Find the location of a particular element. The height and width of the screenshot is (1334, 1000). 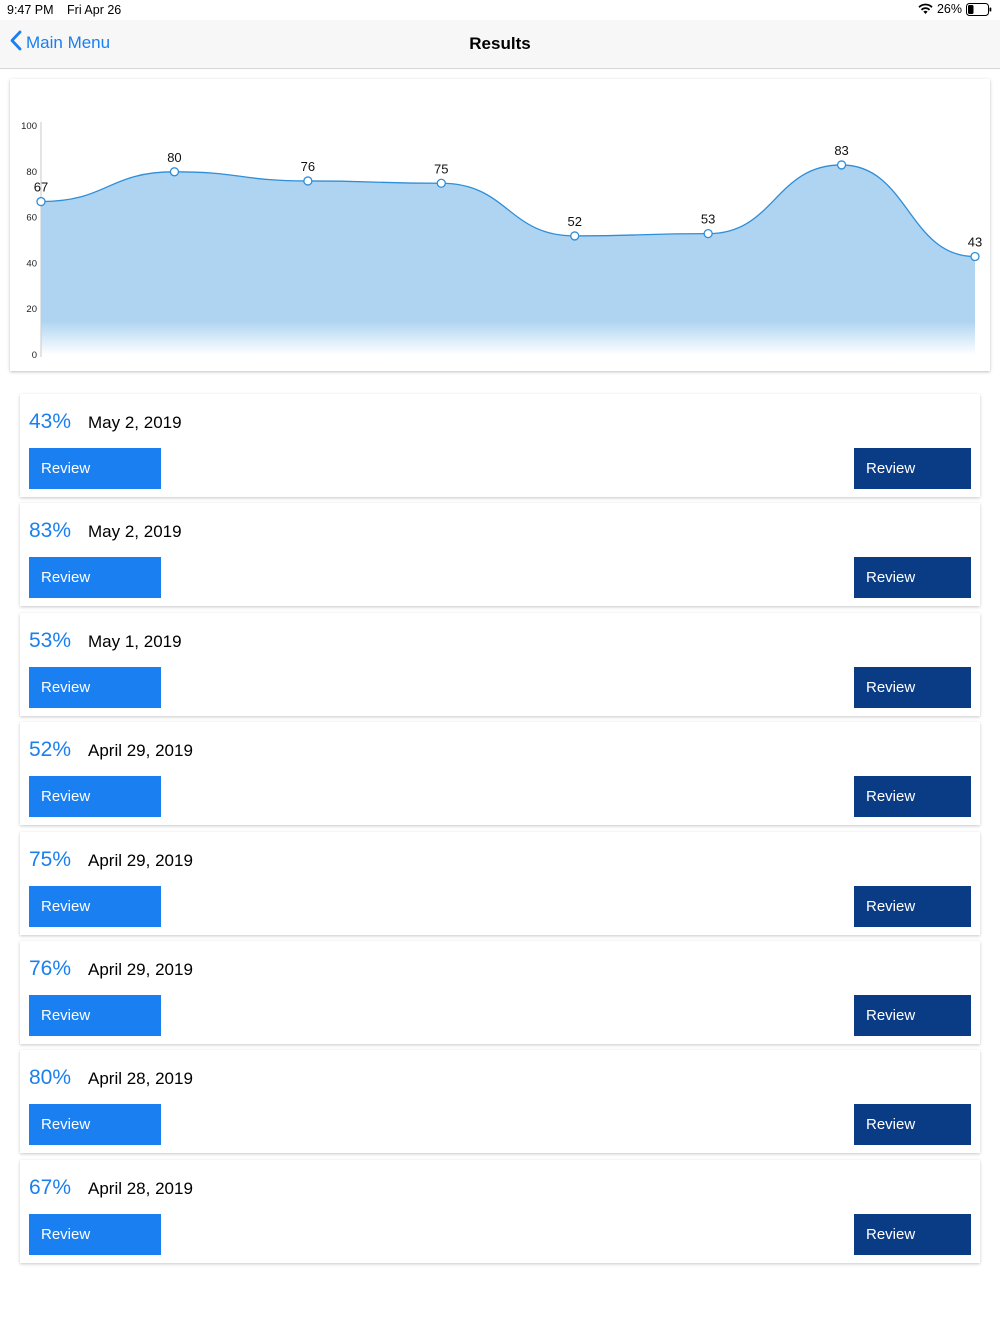

wifi-icon is located at coordinates (925, 9).